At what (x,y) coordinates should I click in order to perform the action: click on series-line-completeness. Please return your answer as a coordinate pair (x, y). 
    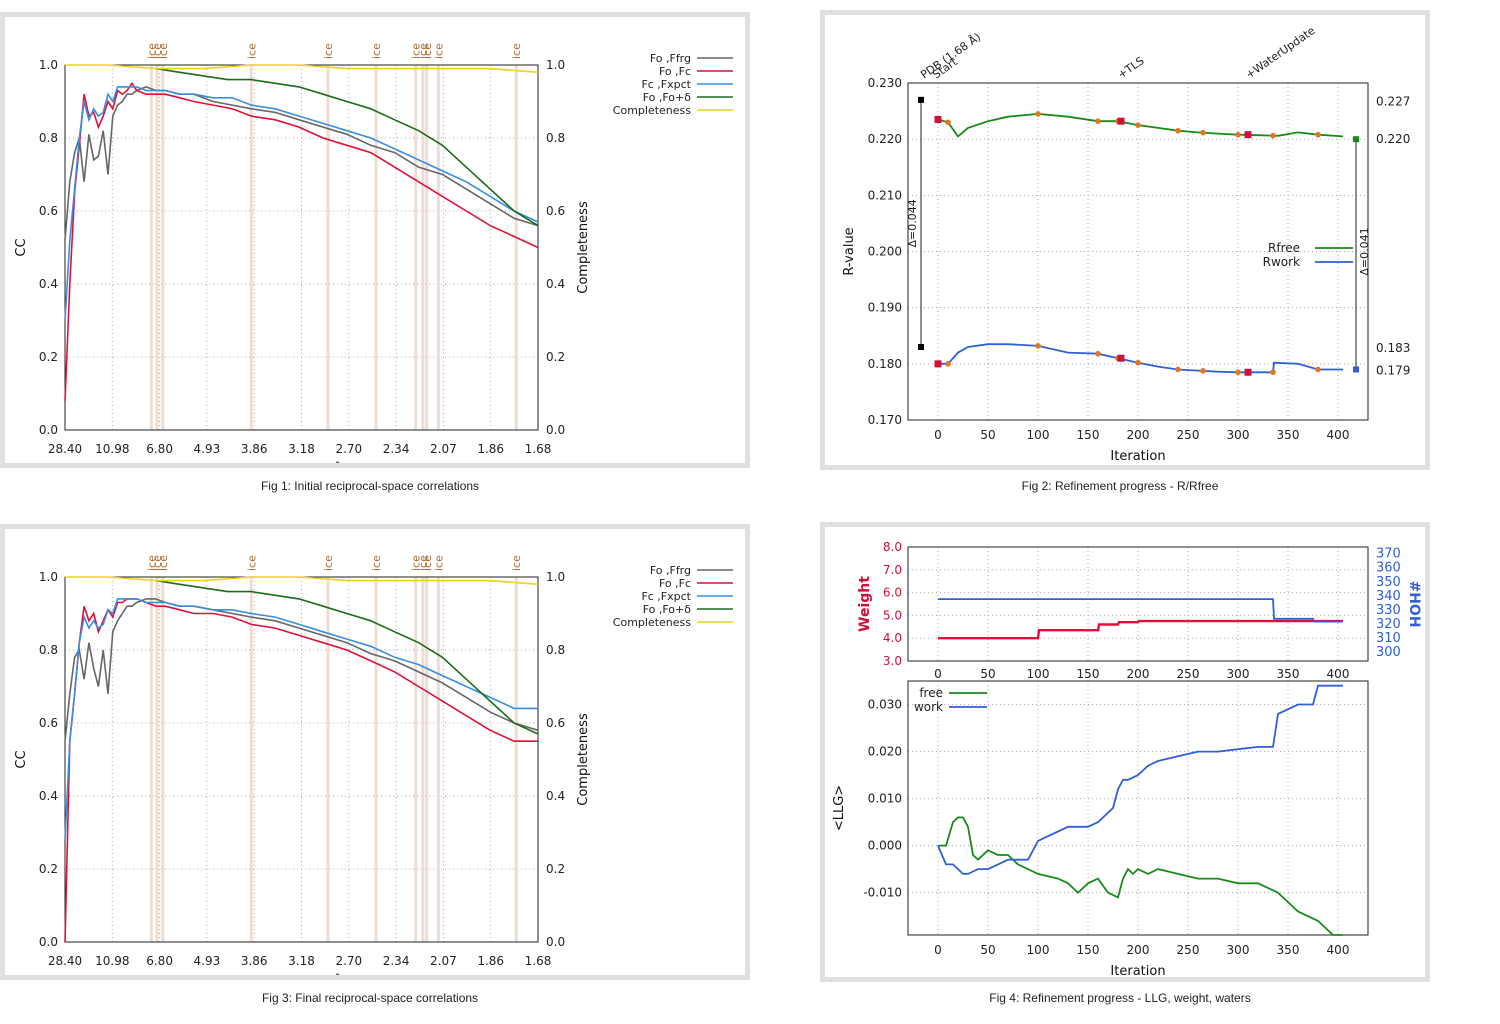
    Looking at the image, I should click on (302, 69).